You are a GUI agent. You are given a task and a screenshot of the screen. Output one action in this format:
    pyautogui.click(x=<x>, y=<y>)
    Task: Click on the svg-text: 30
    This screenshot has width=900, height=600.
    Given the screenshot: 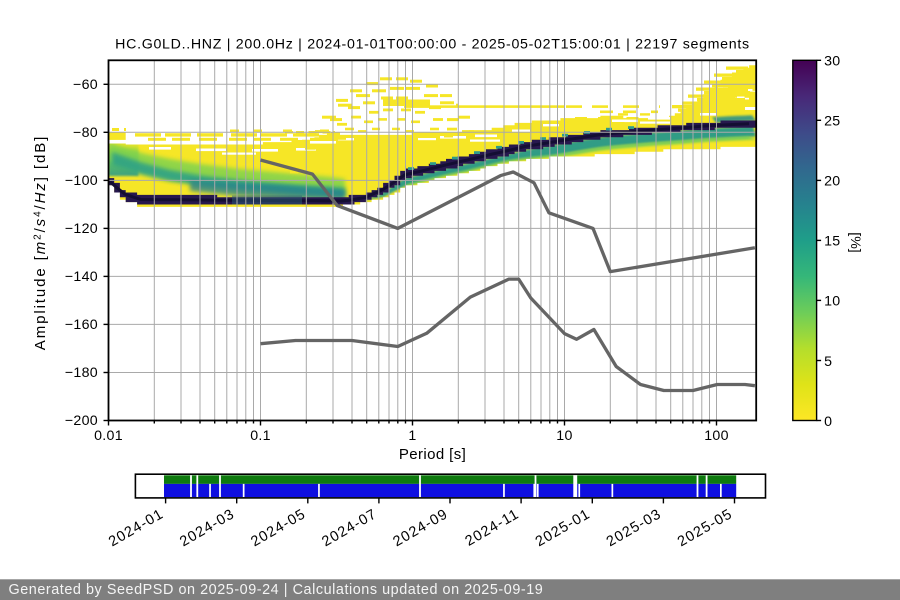 What is the action you would take?
    pyautogui.click(x=832, y=62)
    